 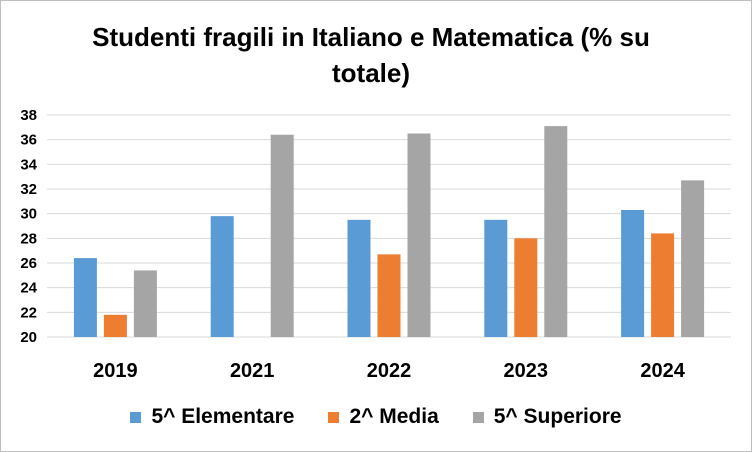 What do you see at coordinates (28, 140) in the screenshot?
I see `y-tick-label: 36` at bounding box center [28, 140].